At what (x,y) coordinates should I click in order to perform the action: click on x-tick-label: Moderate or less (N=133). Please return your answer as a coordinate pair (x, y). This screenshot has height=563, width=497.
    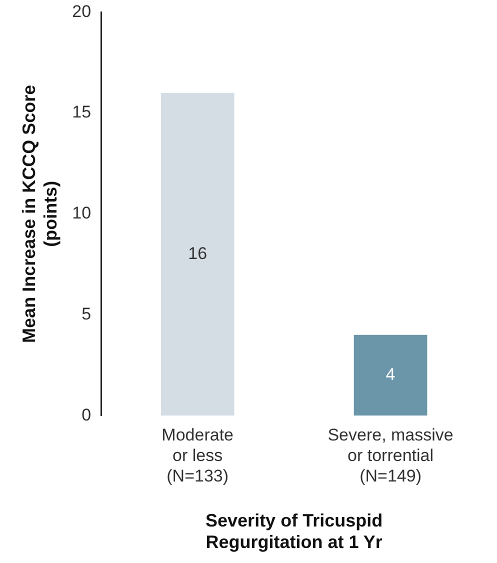
    Looking at the image, I should click on (198, 455).